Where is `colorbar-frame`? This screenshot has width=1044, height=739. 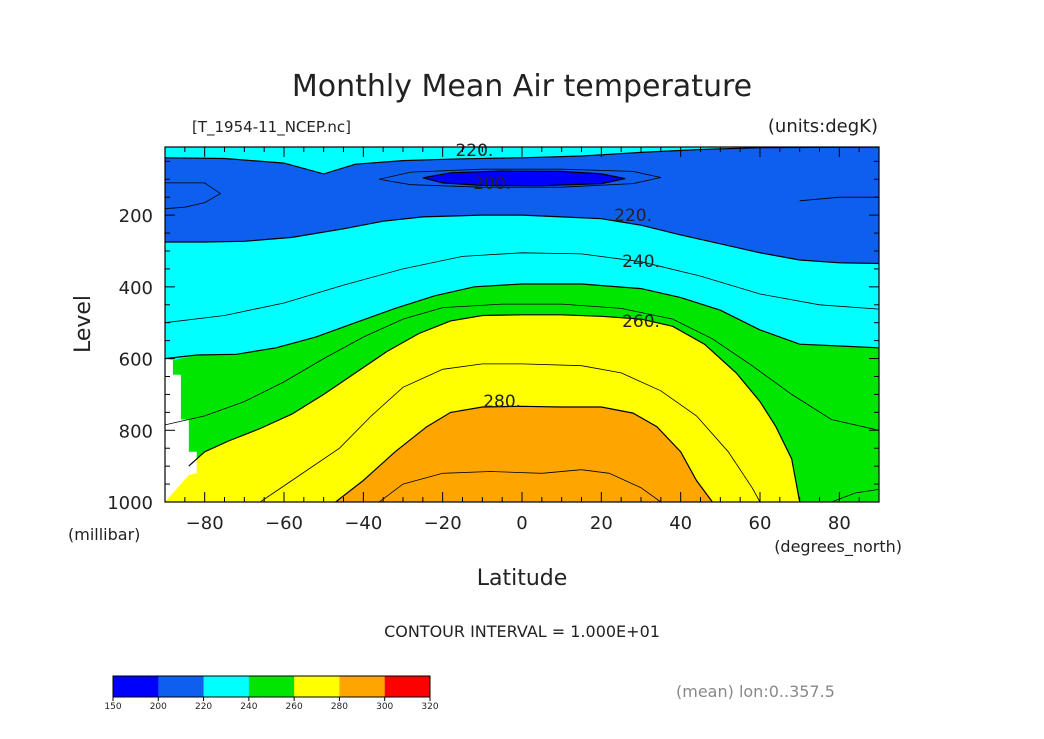
colorbar-frame is located at coordinates (271, 686).